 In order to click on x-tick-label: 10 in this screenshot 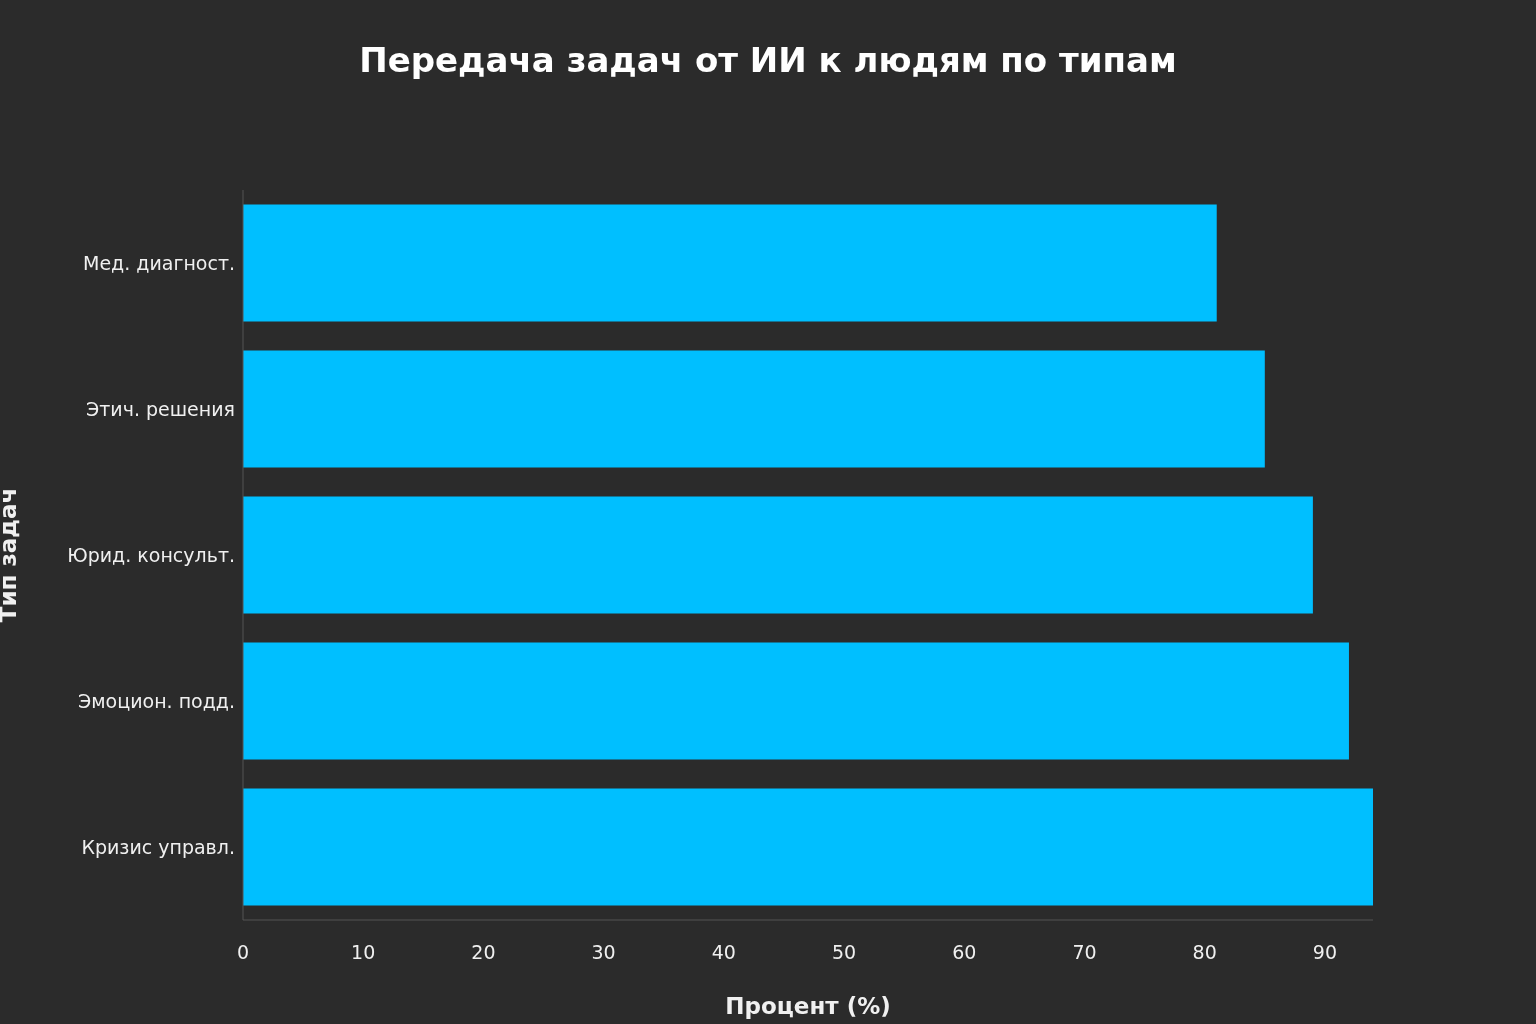, I will do `click(363, 952)`.